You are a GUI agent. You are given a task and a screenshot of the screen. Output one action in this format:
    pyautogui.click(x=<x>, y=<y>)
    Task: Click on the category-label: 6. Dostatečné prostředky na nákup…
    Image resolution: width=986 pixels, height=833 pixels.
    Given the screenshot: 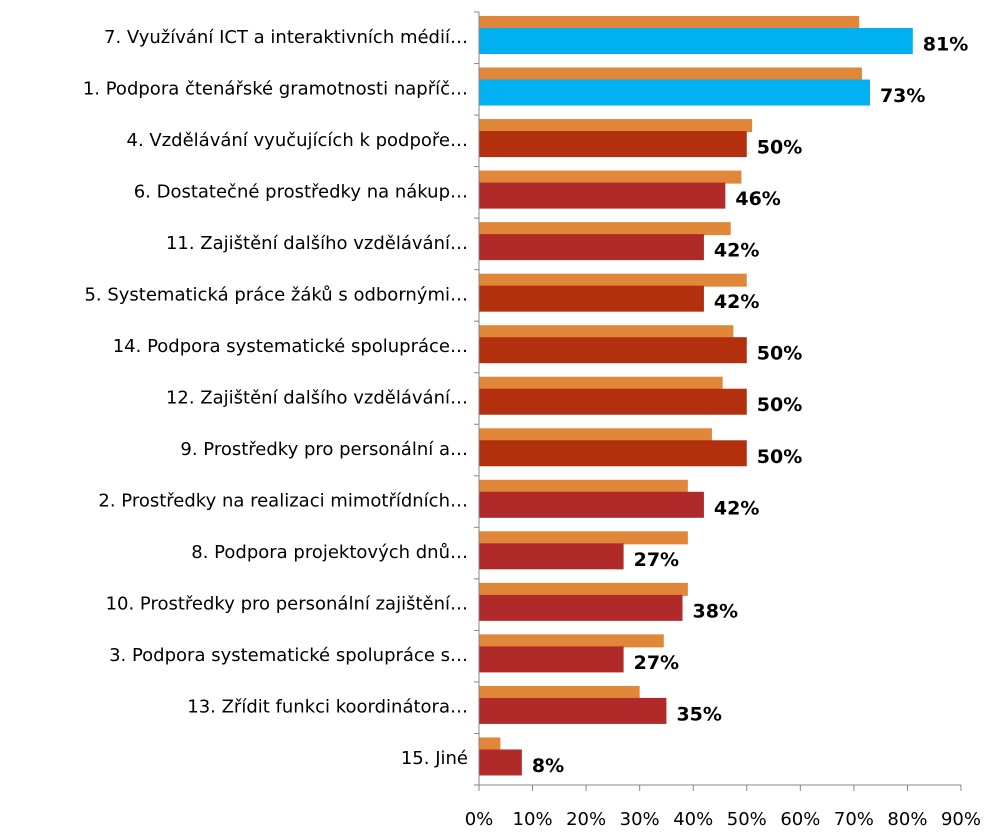 What is the action you would take?
    pyautogui.click(x=301, y=191)
    